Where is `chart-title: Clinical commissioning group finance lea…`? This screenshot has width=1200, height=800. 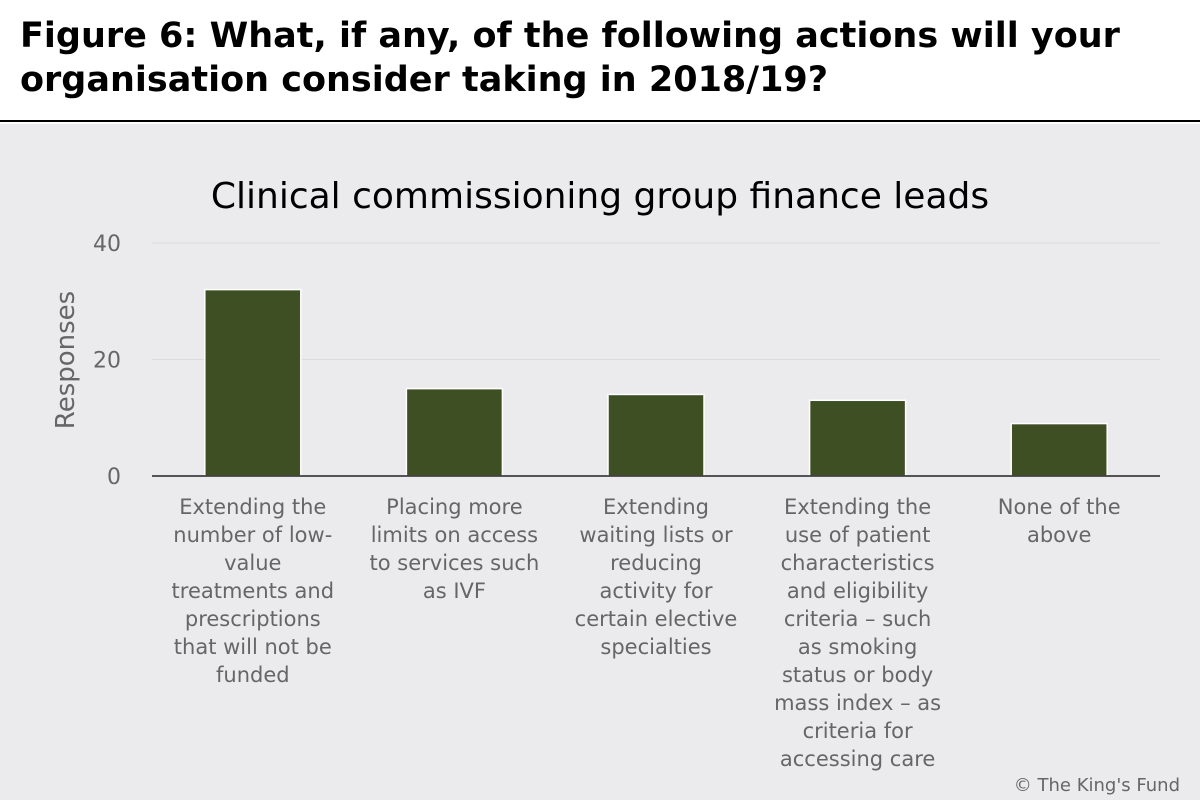 chart-title: Clinical commissioning group finance lea… is located at coordinates (600, 196).